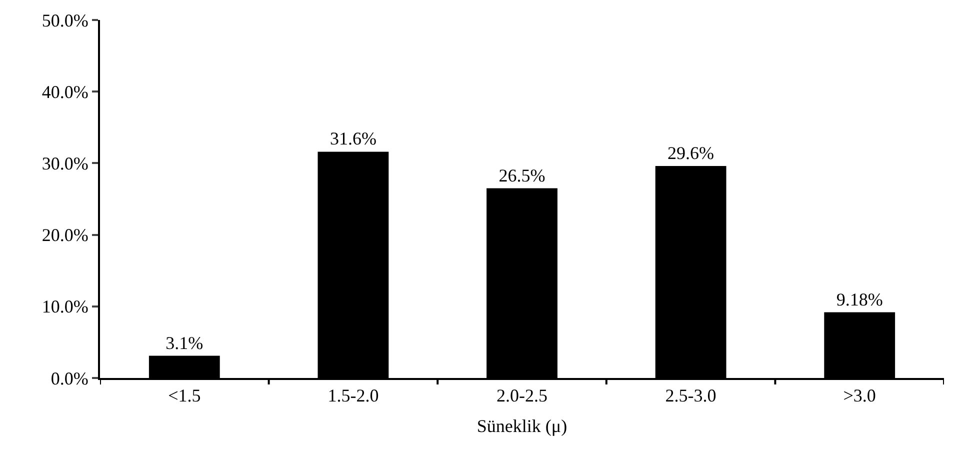 This screenshot has height=461, width=954. Describe the element at coordinates (522, 175) in the screenshot. I see `data-label: 26.5%` at that location.